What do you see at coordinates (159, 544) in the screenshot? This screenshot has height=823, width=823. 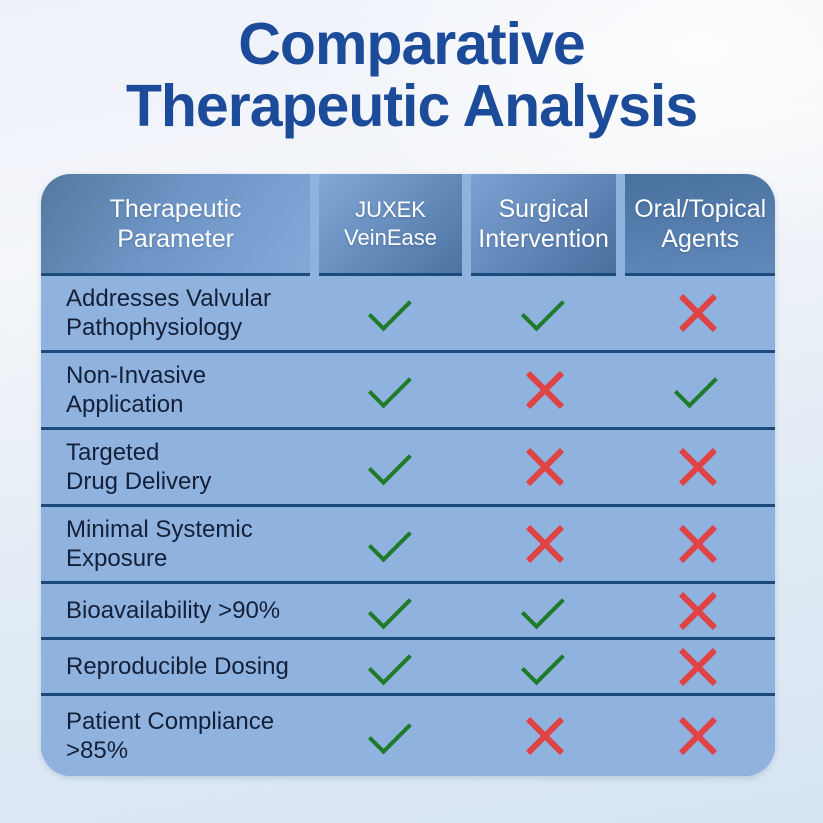 I see `parameter-label: Minimal Systemic Exposure` at bounding box center [159, 544].